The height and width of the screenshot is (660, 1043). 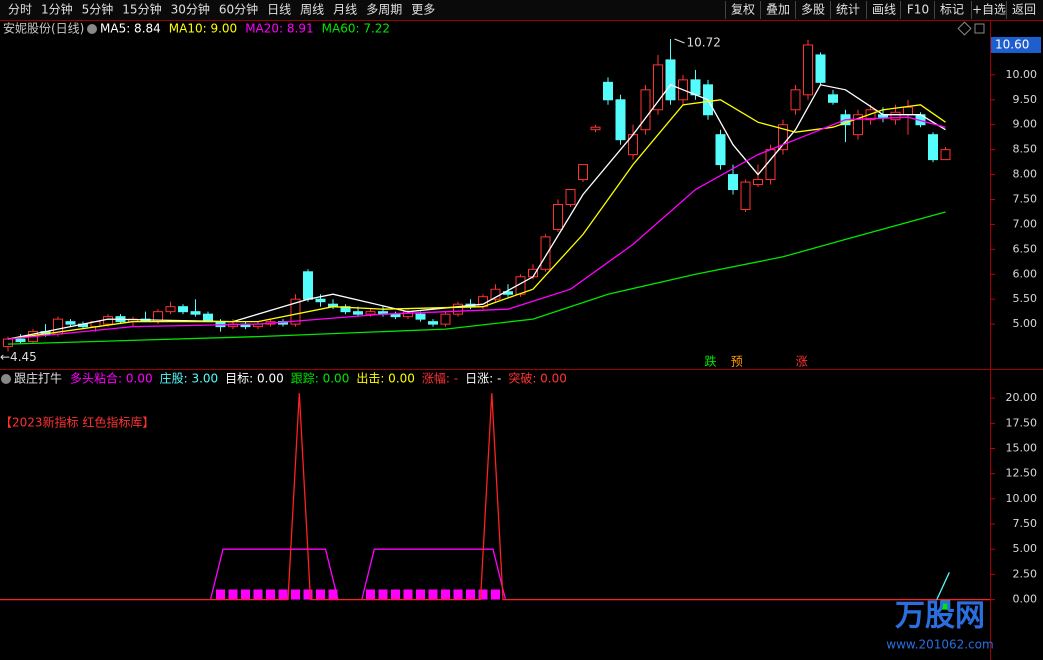 I want to click on chart-title: 跟庄打牛, so click(x=38, y=378).